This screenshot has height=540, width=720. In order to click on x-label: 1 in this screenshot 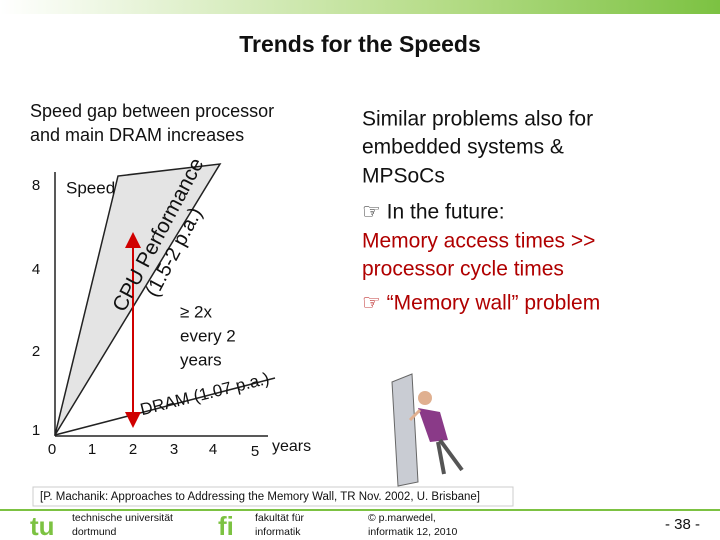, I will do `click(92, 449)`.